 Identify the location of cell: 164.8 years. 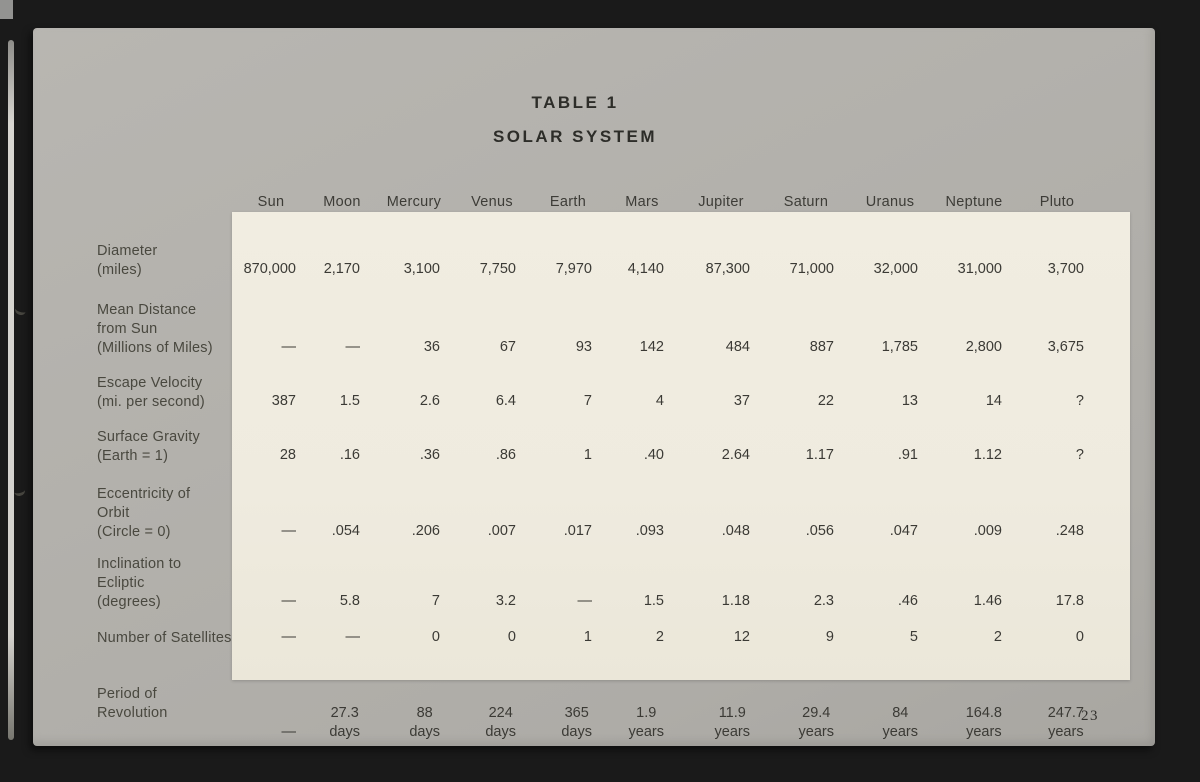
(974, 700).